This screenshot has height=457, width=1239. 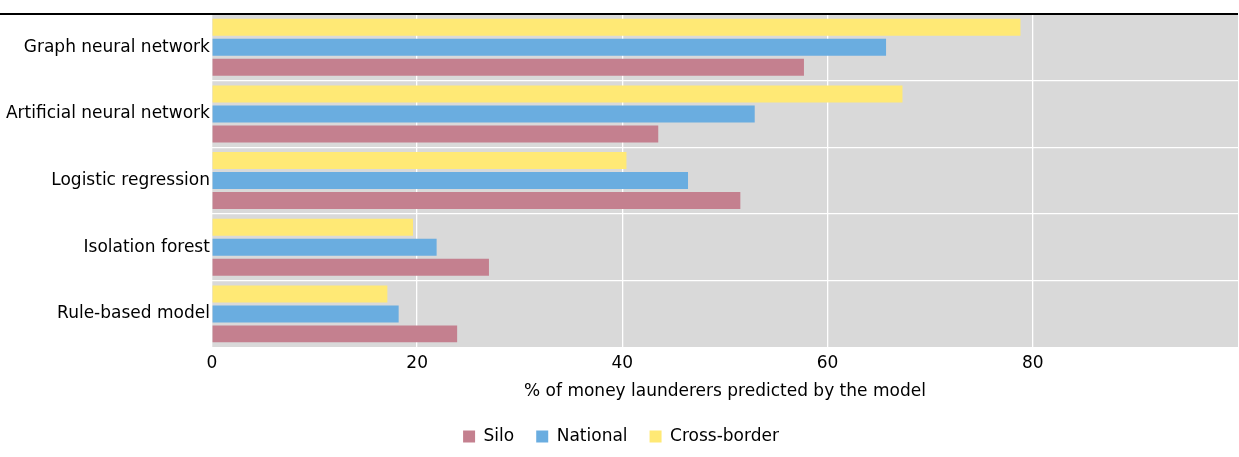 What do you see at coordinates (417, 361) in the screenshot?
I see `x-tick-label: 20` at bounding box center [417, 361].